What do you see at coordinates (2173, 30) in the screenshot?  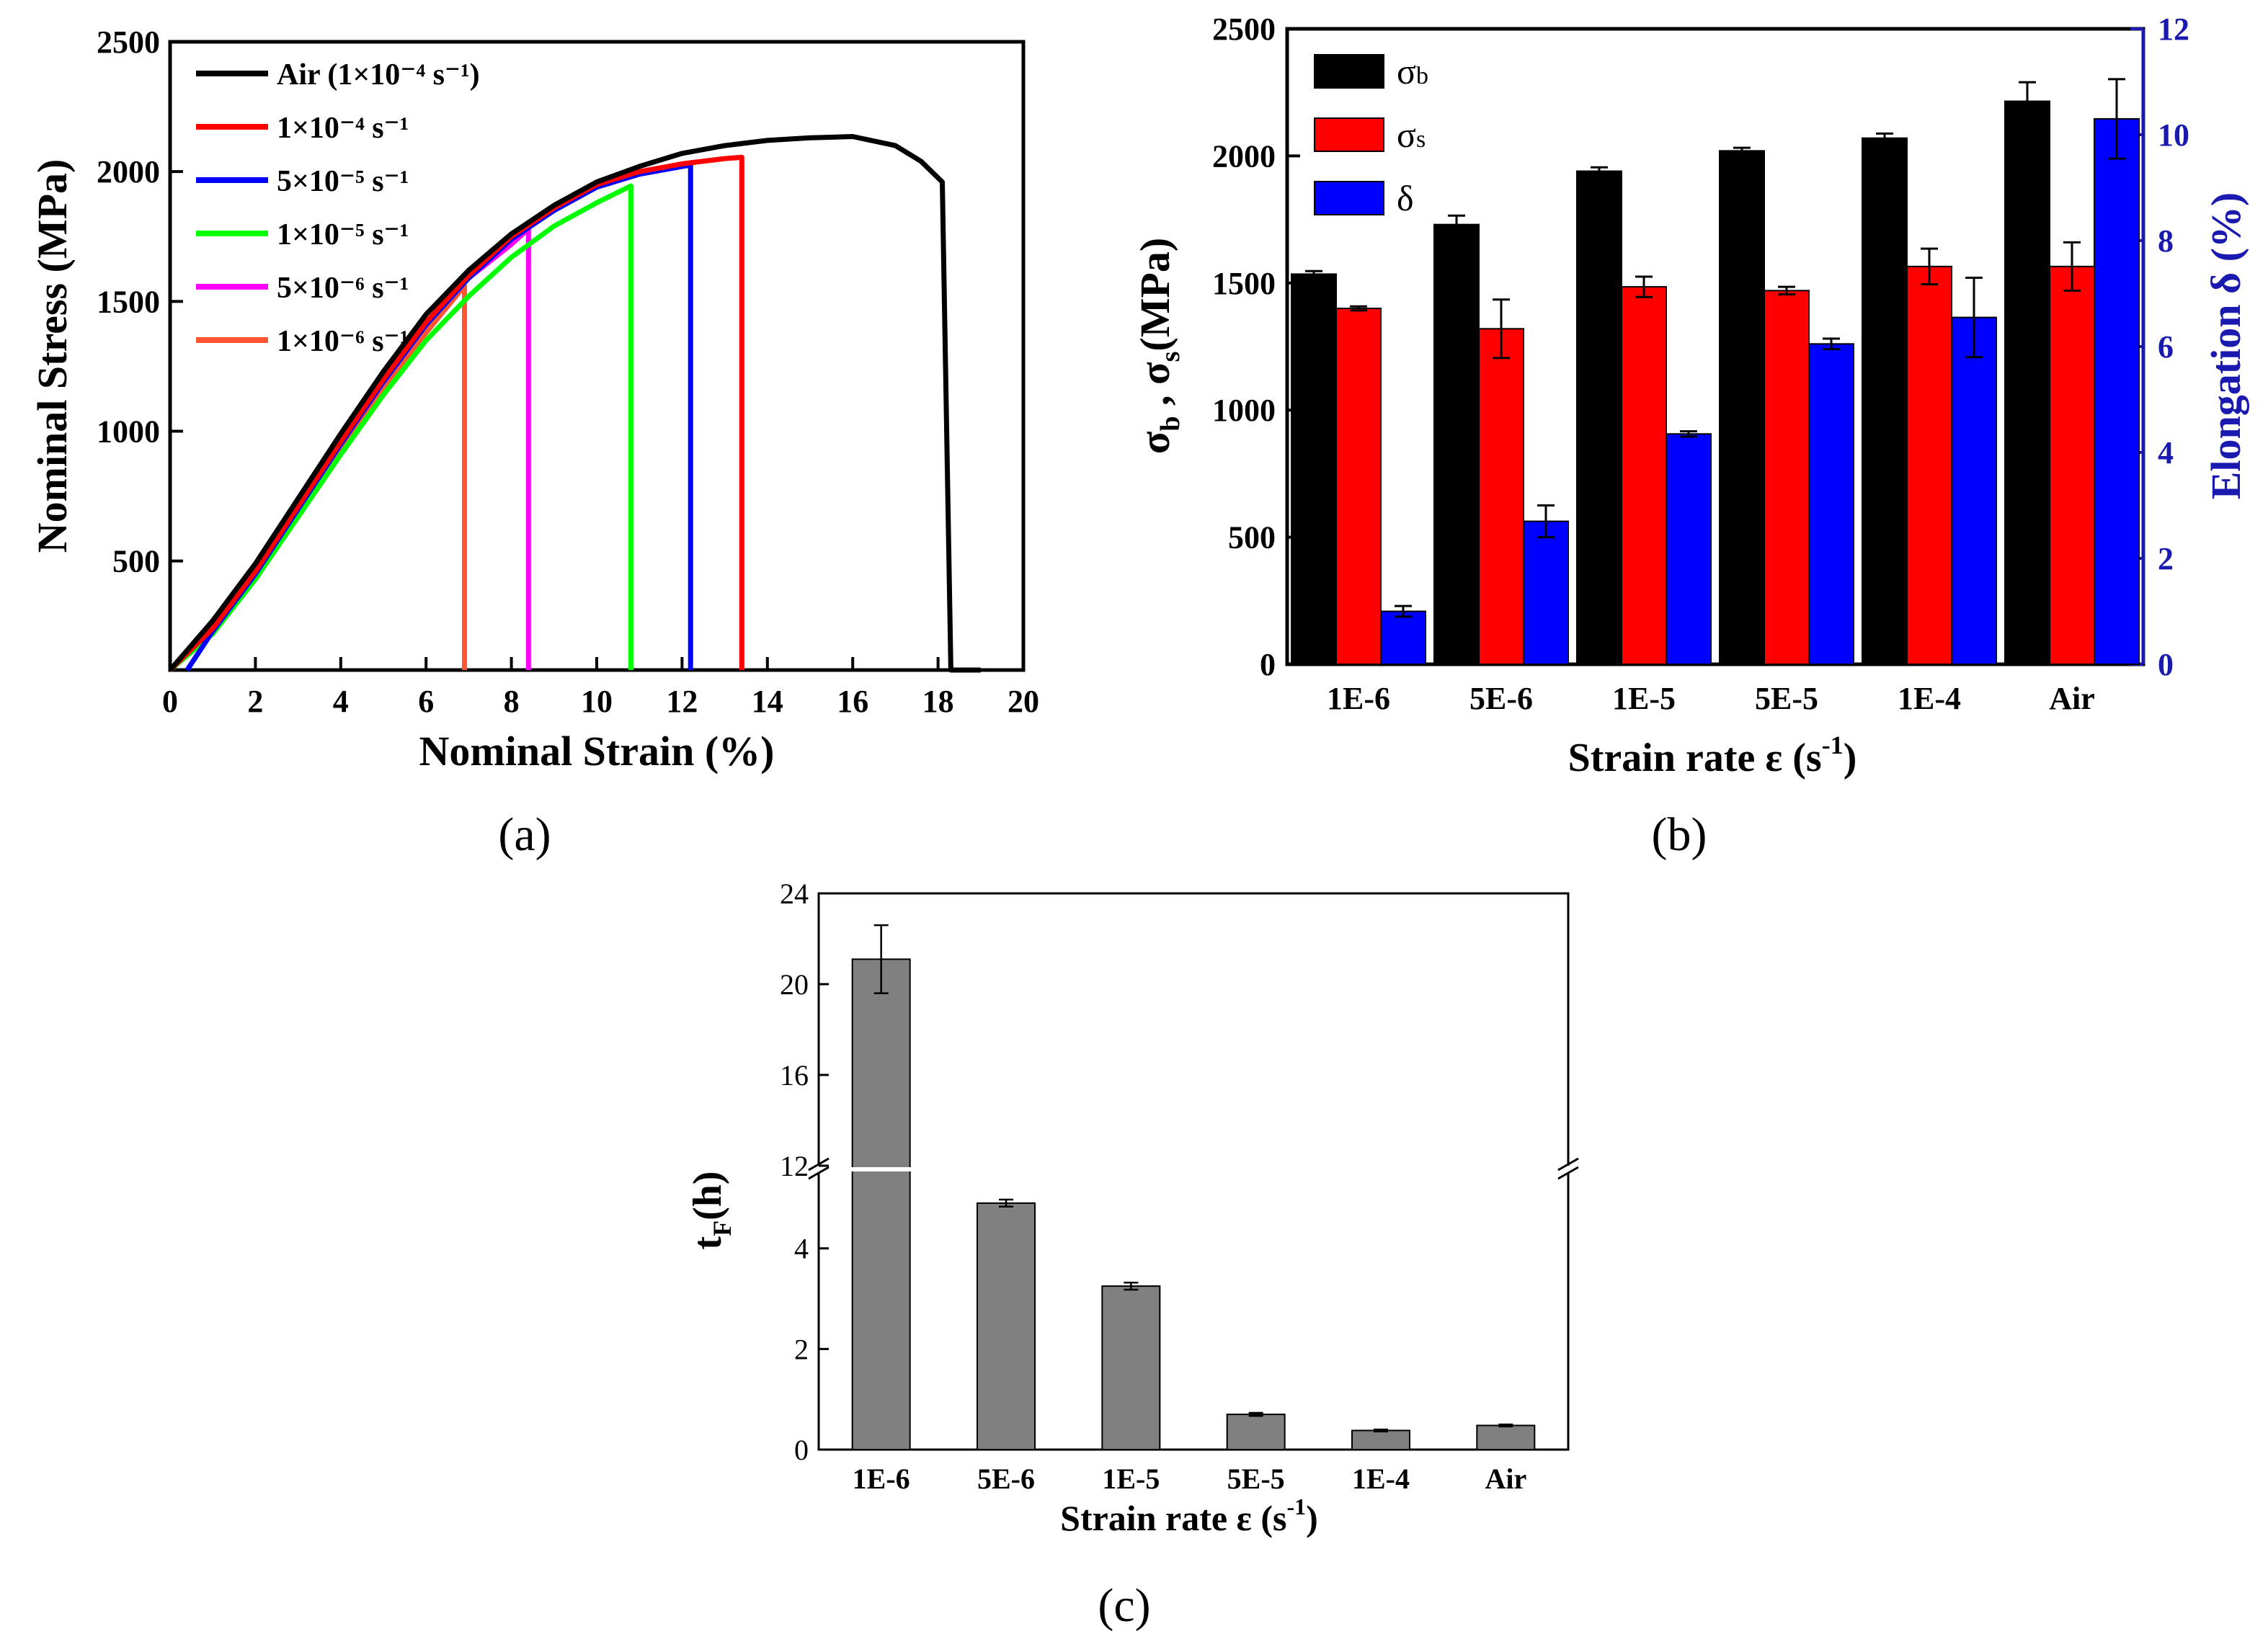 I see `panel-b-right-y-tick-label: 12` at bounding box center [2173, 30].